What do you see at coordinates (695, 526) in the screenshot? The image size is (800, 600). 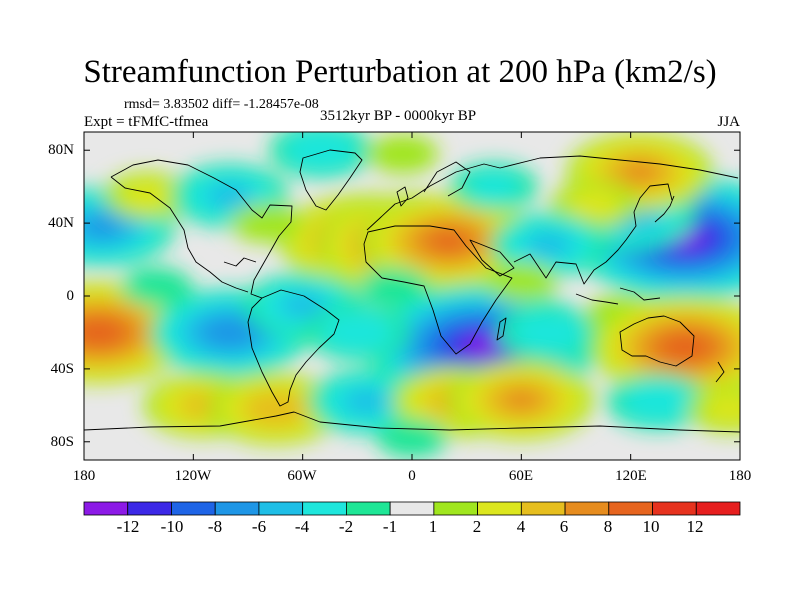 I see `colorbar-label: 12` at bounding box center [695, 526].